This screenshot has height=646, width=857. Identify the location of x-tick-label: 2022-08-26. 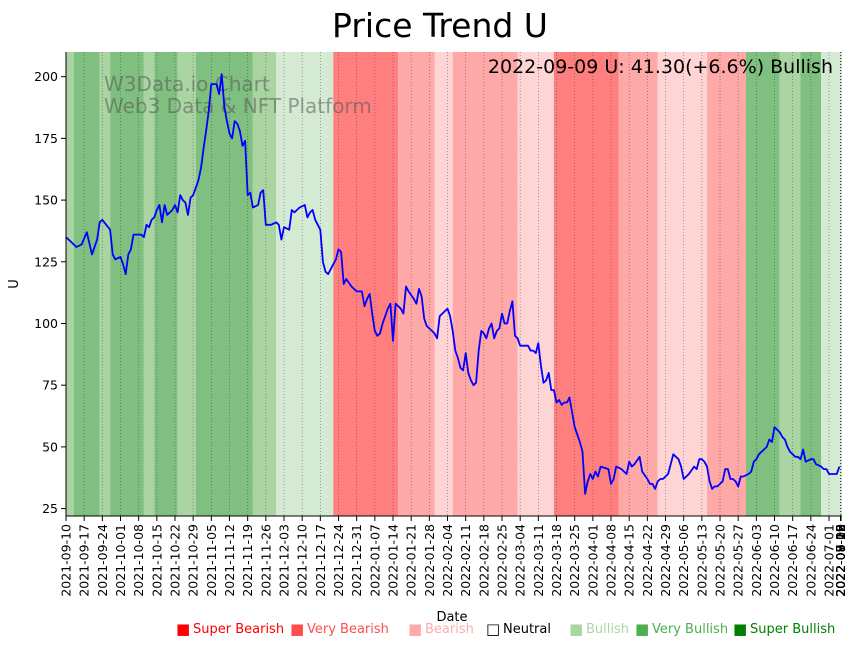
(840, 560).